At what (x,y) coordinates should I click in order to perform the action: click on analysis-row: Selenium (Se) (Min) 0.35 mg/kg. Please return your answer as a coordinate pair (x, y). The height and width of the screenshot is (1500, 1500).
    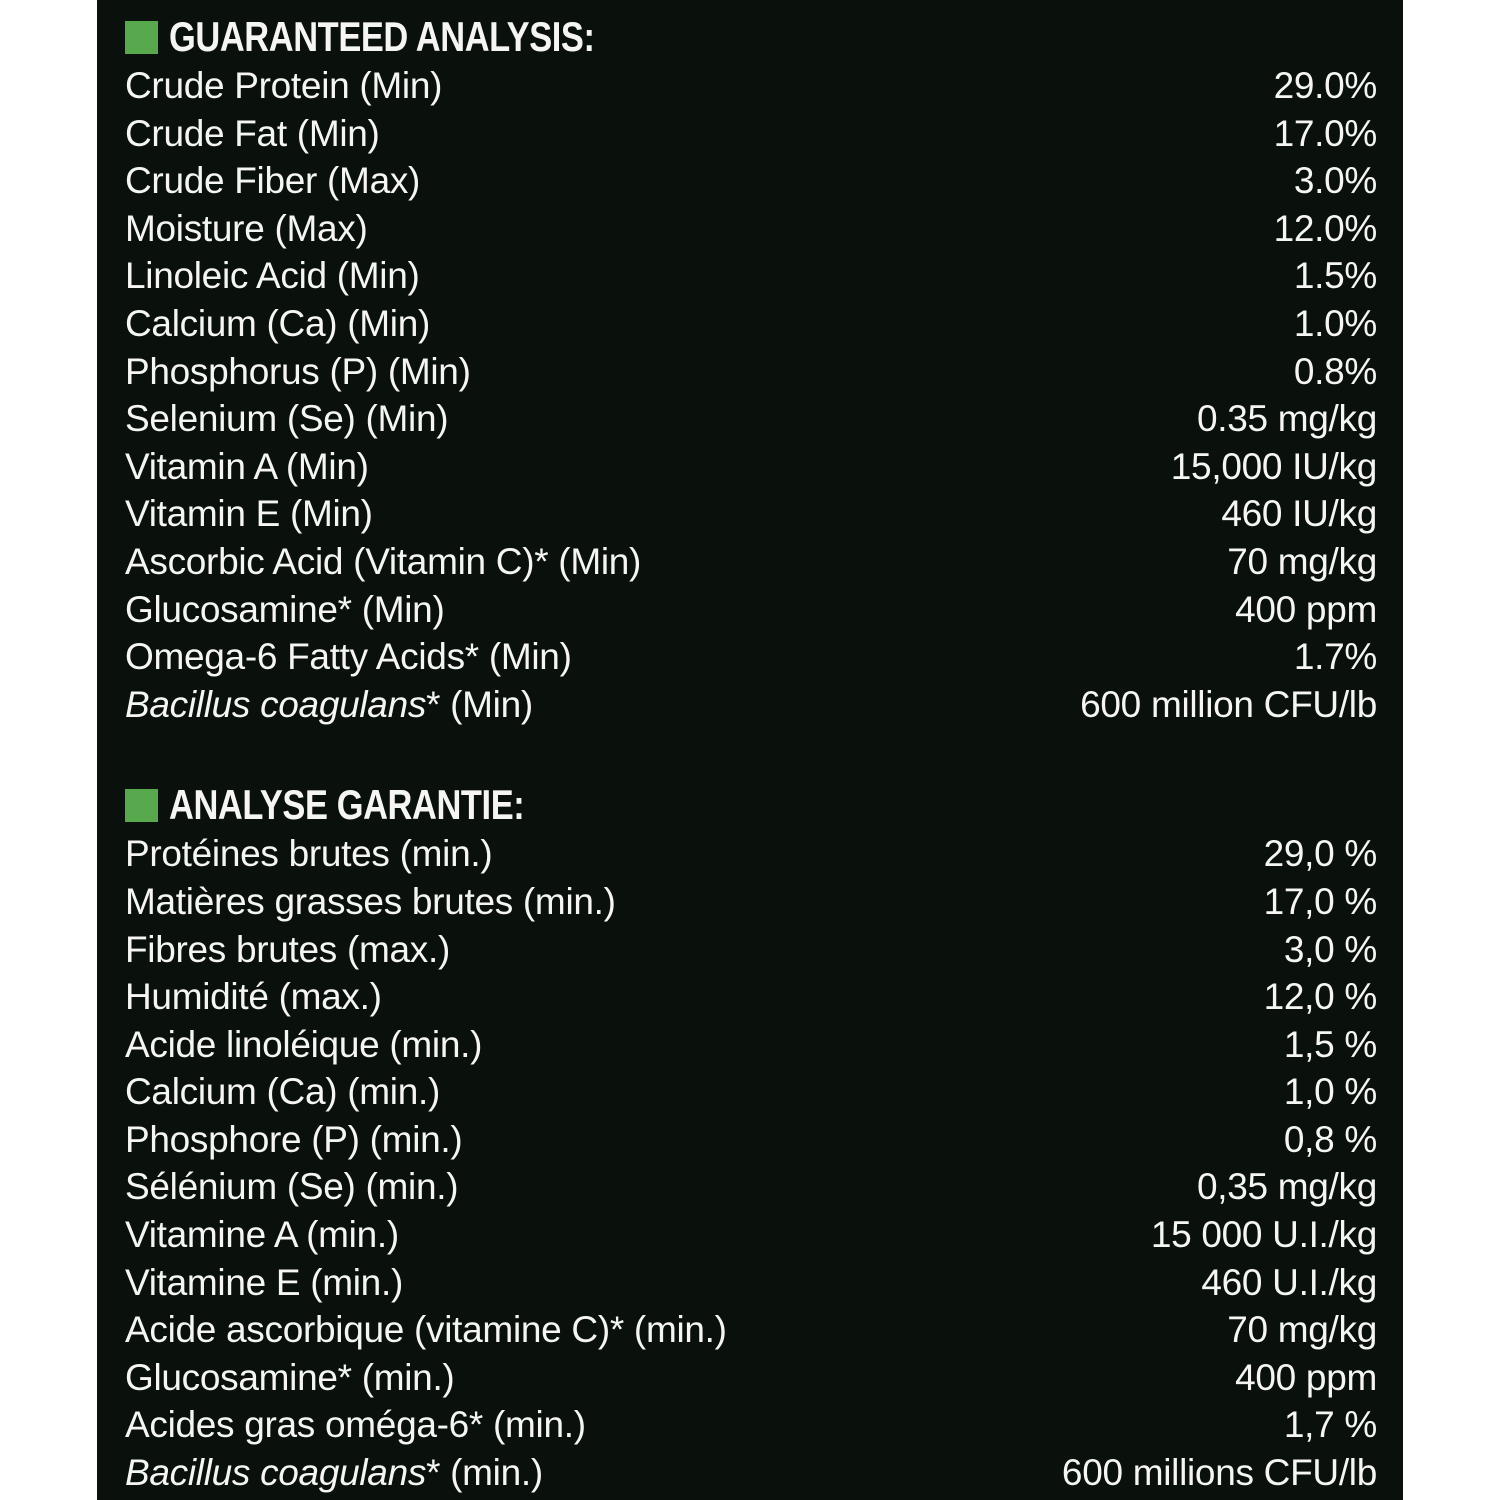
    Looking at the image, I should click on (751, 419).